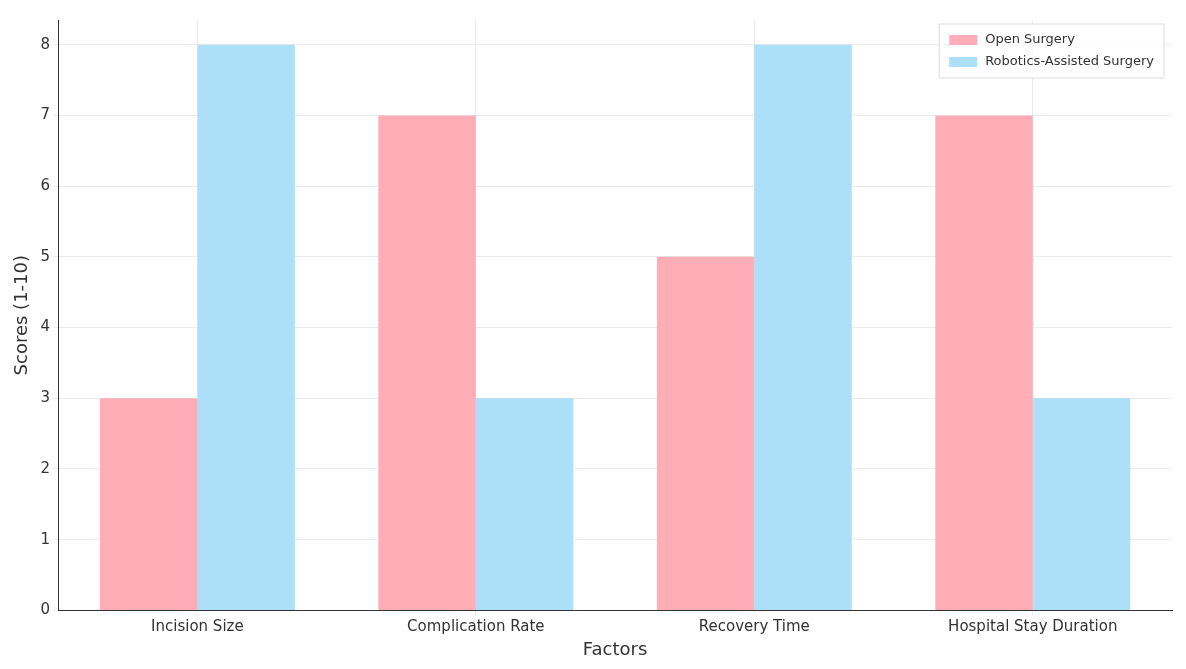 The width and height of the screenshot is (1186, 669). Describe the element at coordinates (45, 397) in the screenshot. I see `y-tick-label: 3` at that location.